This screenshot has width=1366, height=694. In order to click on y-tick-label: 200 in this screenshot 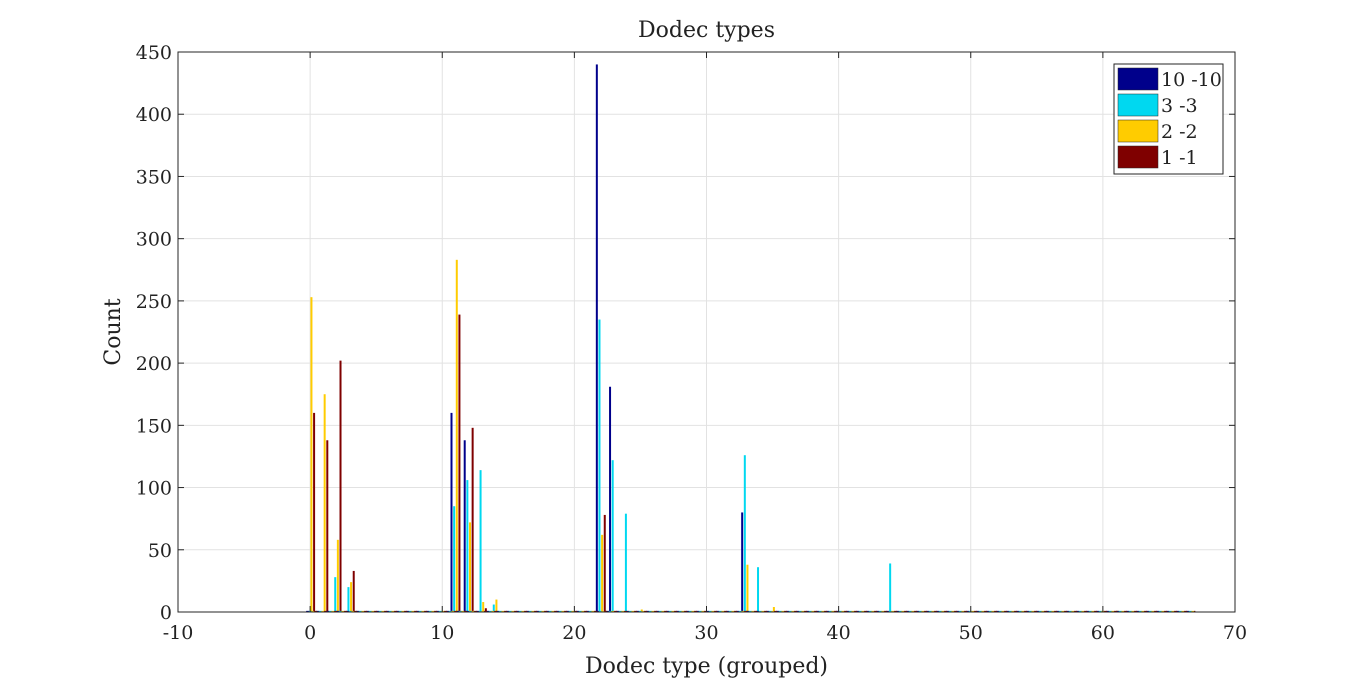, I will do `click(154, 364)`.